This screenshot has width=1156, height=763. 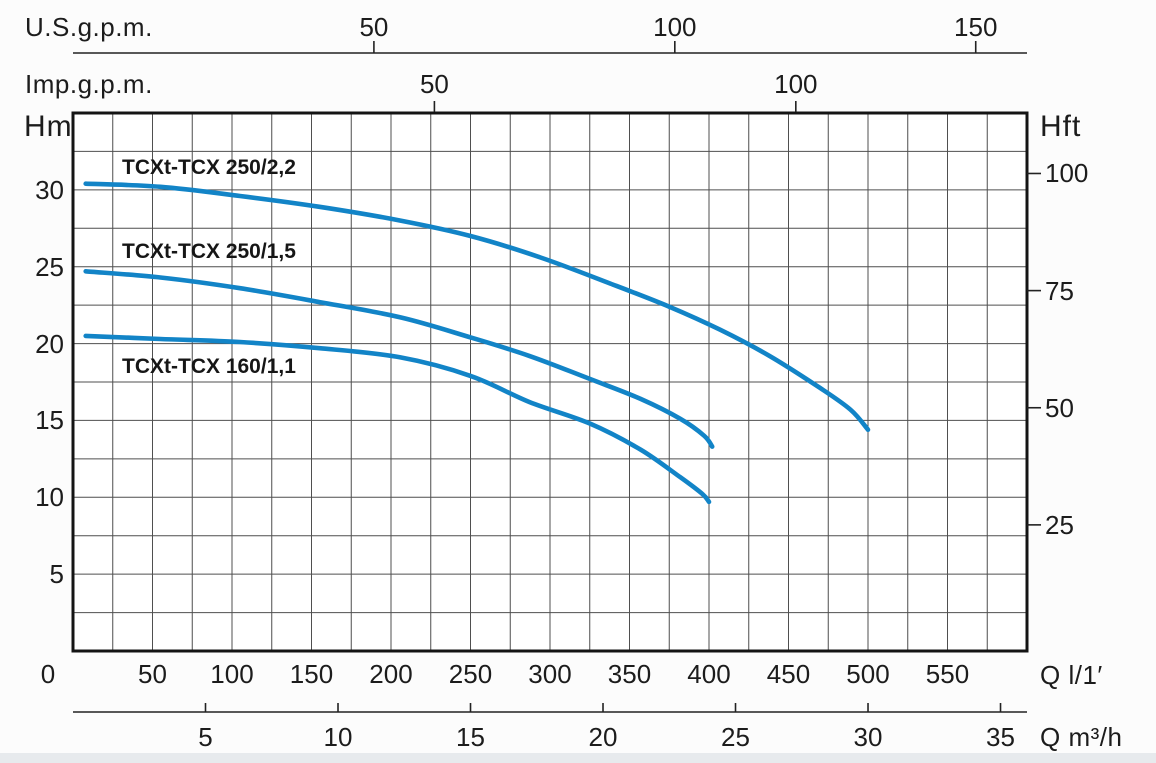 I want to click on flow-l-tick-label: 550, so click(x=947, y=674).